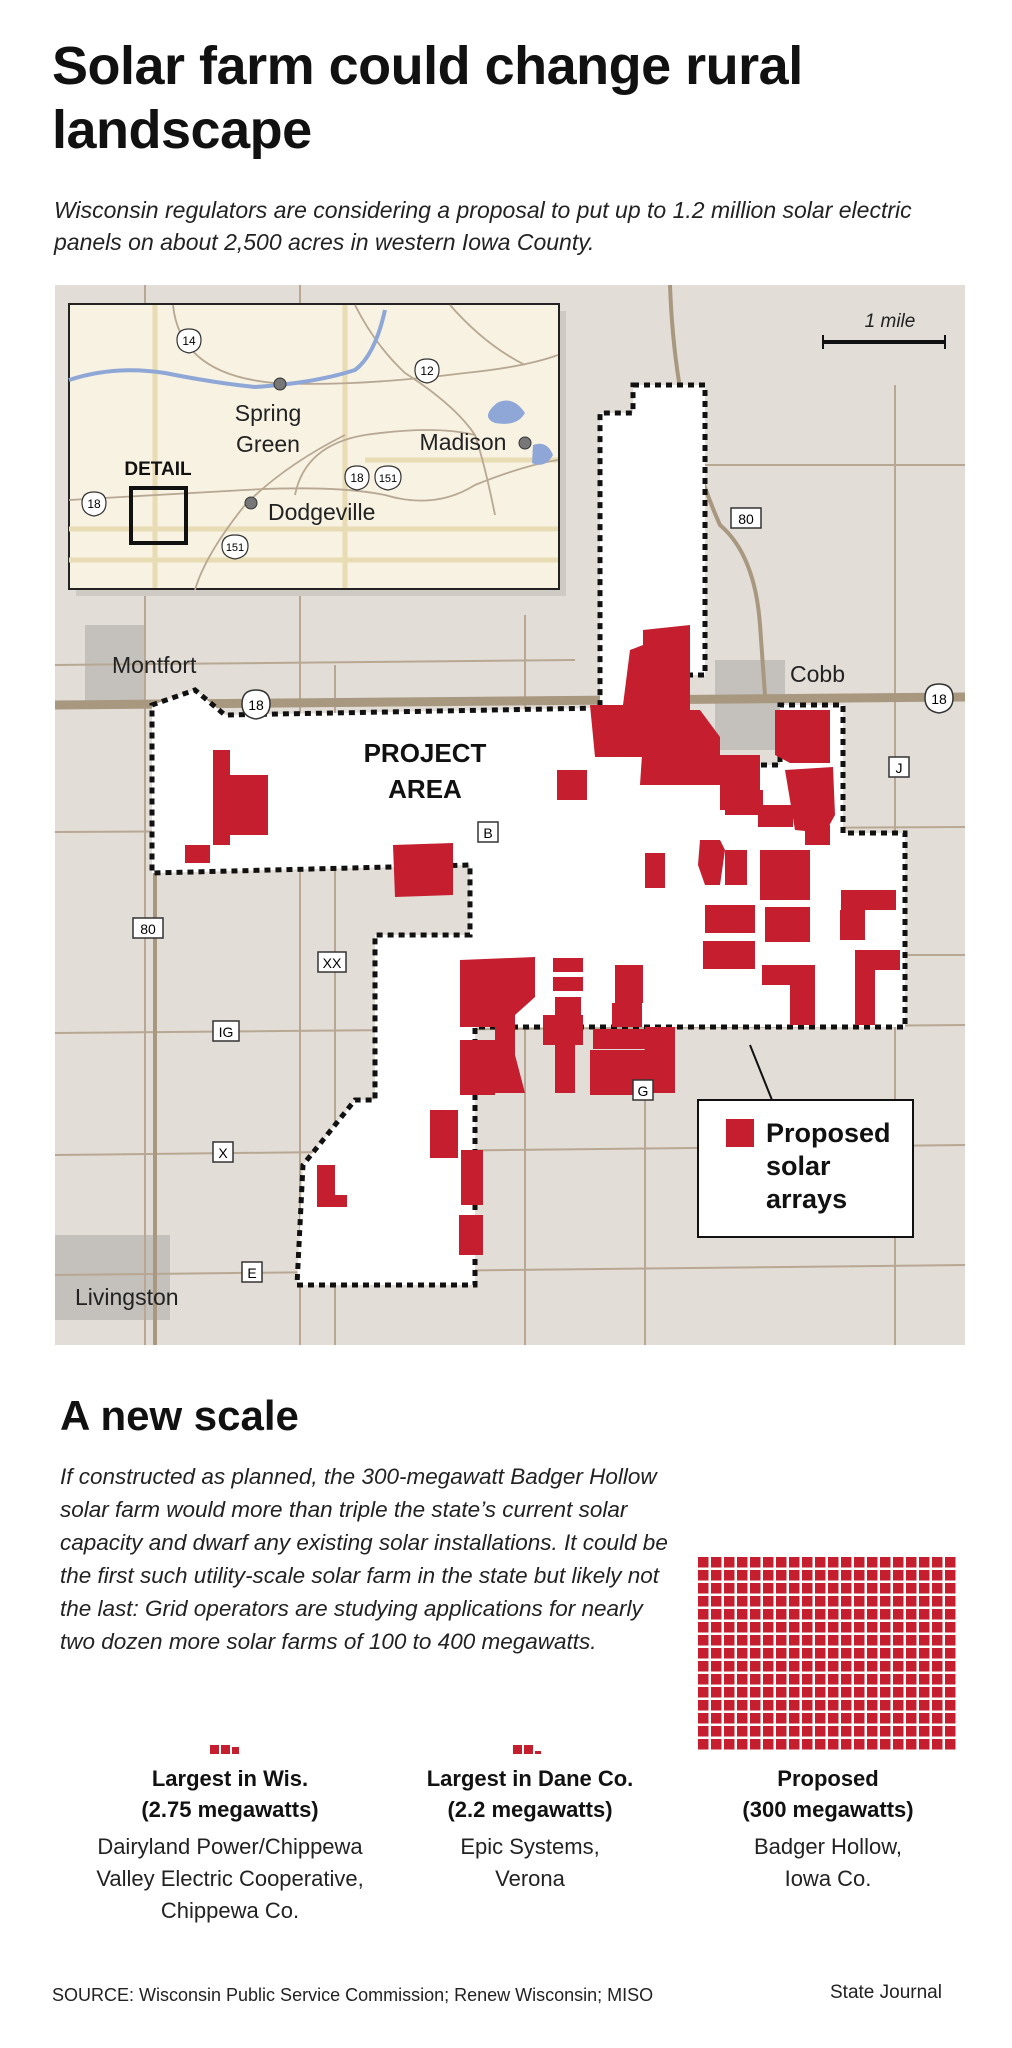 Image resolution: width=1012 pixels, height=2048 pixels. Describe the element at coordinates (280, 384) in the screenshot. I see `spring-green-dot` at that location.